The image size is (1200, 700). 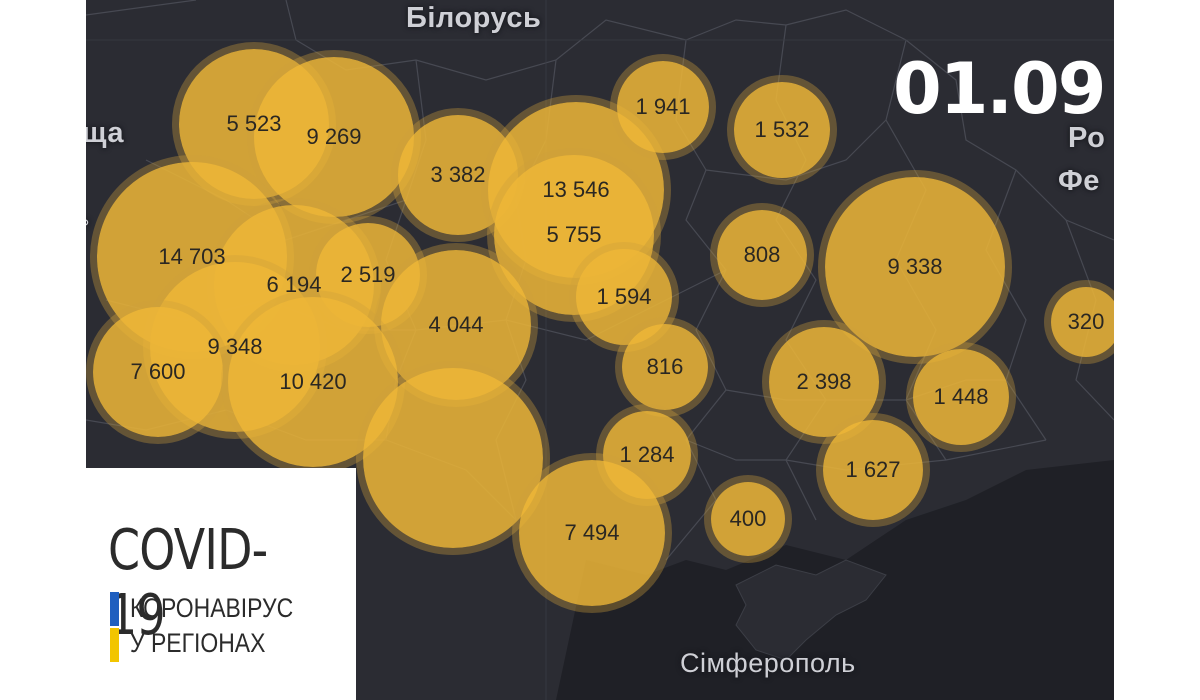 I want to click on place-label-russia-1: Ро, so click(x=1087, y=138).